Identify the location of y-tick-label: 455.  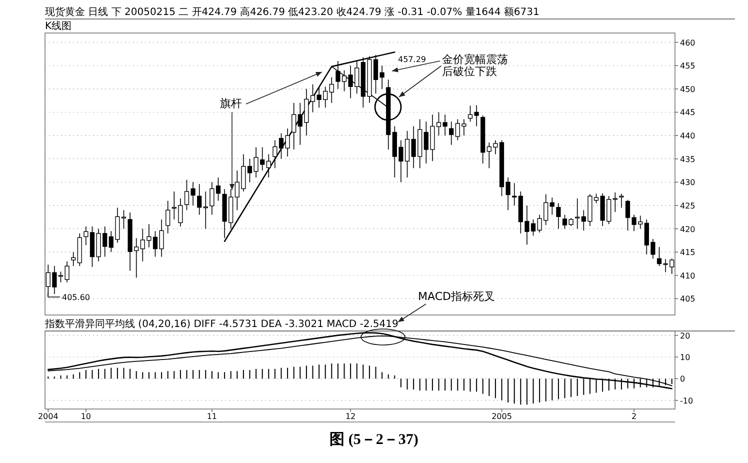
(688, 66).